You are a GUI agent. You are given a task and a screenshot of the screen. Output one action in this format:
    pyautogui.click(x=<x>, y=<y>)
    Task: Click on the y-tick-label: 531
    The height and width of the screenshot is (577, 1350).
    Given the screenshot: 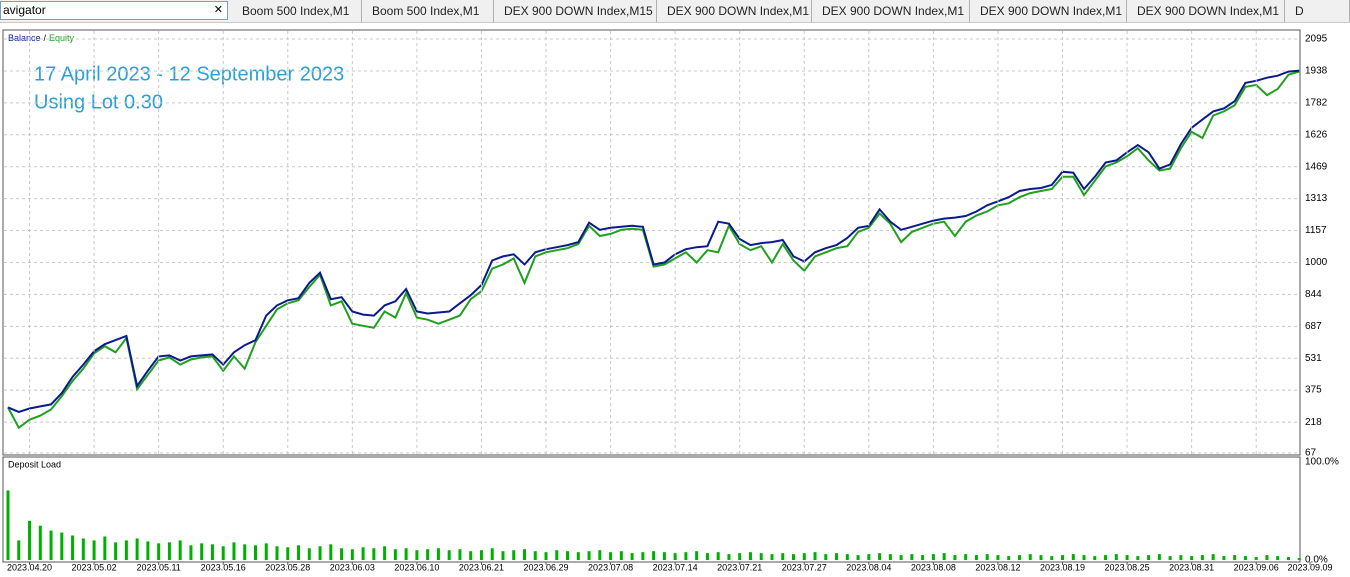 What is the action you would take?
    pyautogui.click(x=1313, y=358)
    